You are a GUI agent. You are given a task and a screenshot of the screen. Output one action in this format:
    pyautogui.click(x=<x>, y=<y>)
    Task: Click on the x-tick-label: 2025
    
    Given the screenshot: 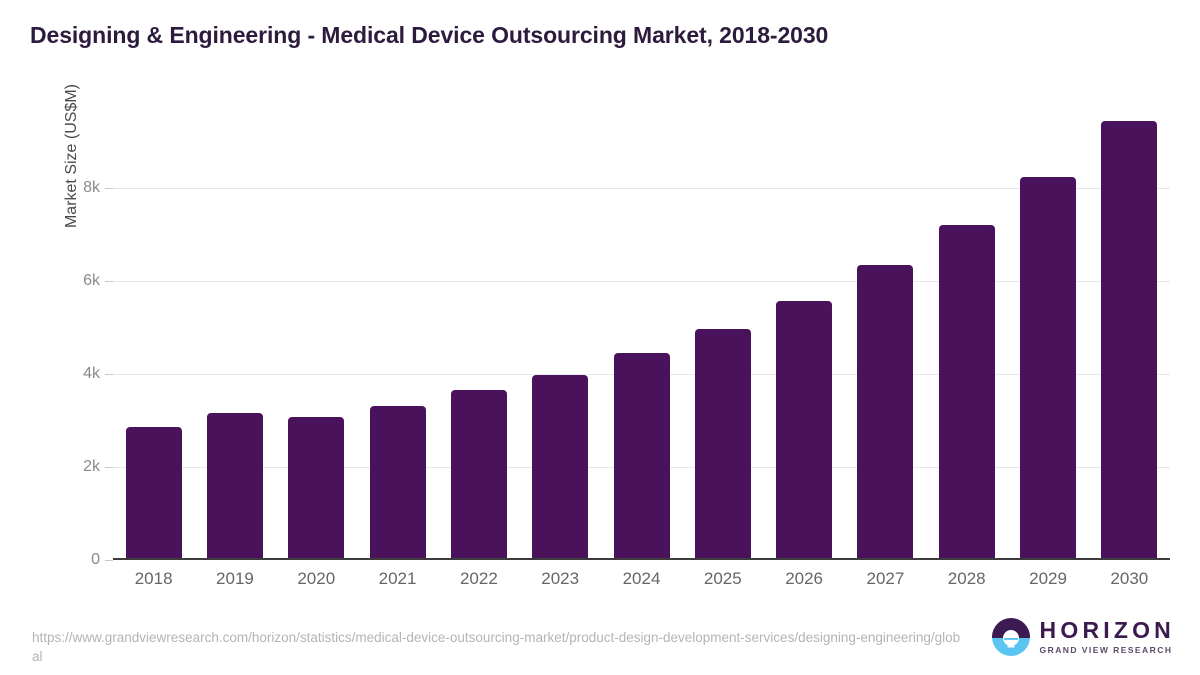 What is the action you would take?
    pyautogui.click(x=722, y=578)
    